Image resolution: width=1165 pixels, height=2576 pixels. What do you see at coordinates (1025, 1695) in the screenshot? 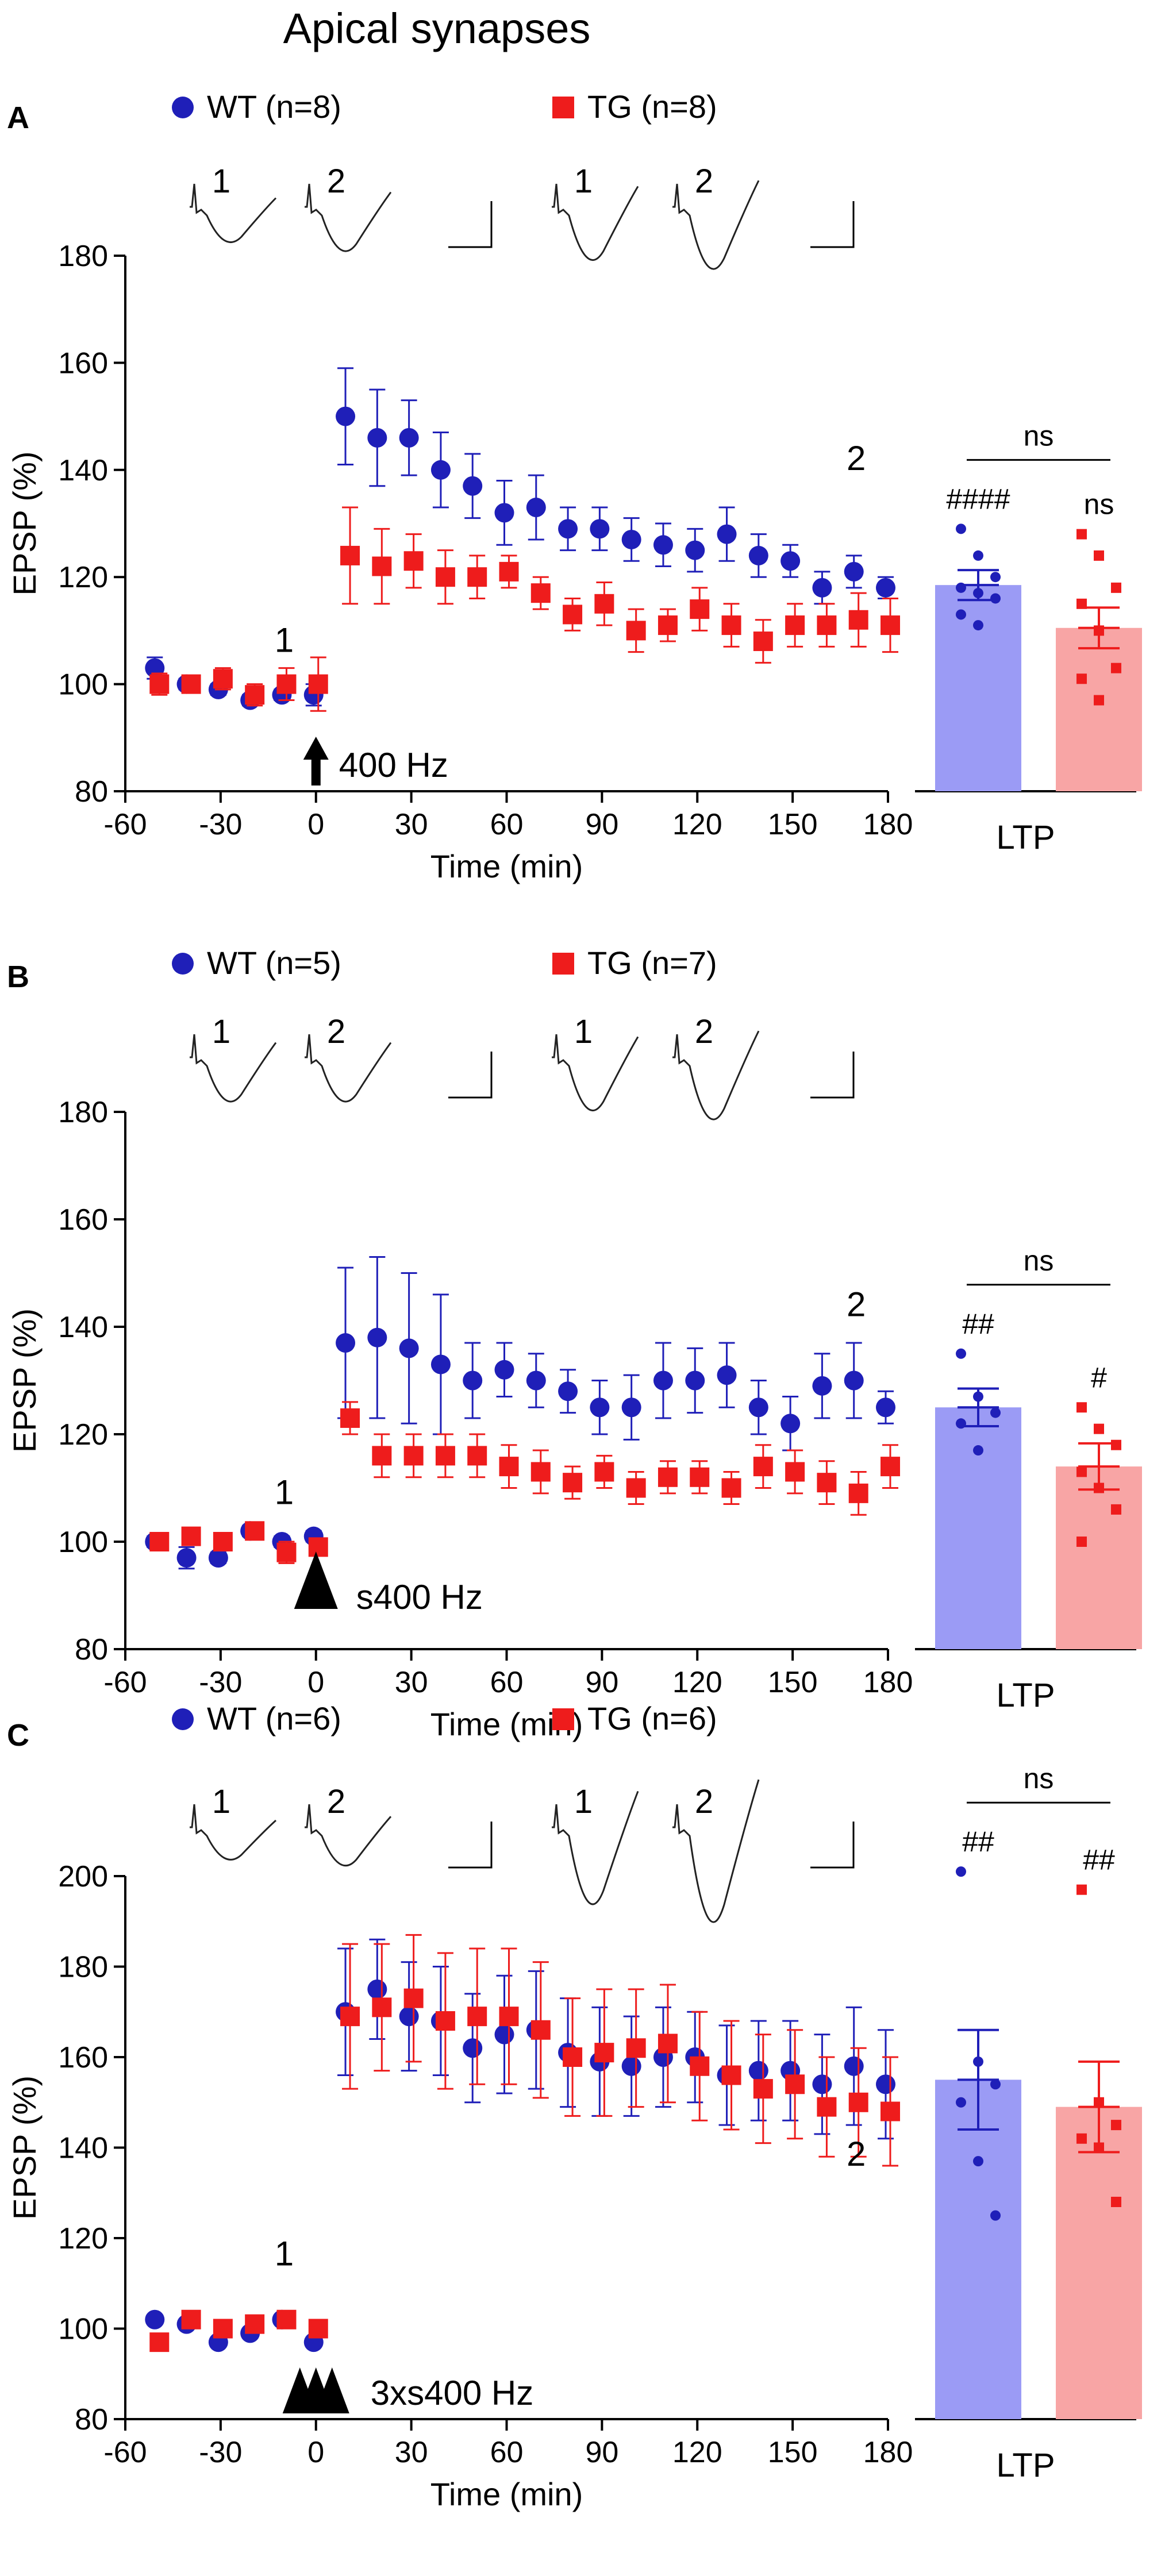
I see `panel-b-bar-x-label: LTP` at bounding box center [1025, 1695].